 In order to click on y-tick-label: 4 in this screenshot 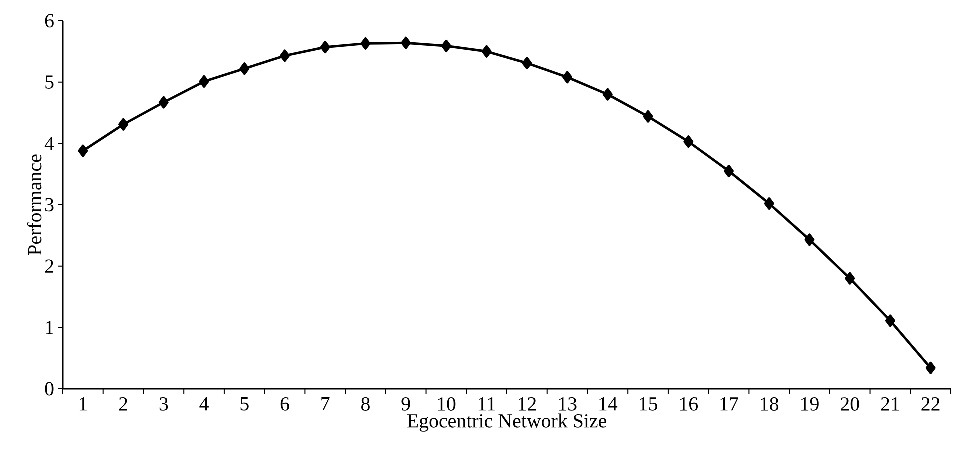, I will do `click(49, 143)`.